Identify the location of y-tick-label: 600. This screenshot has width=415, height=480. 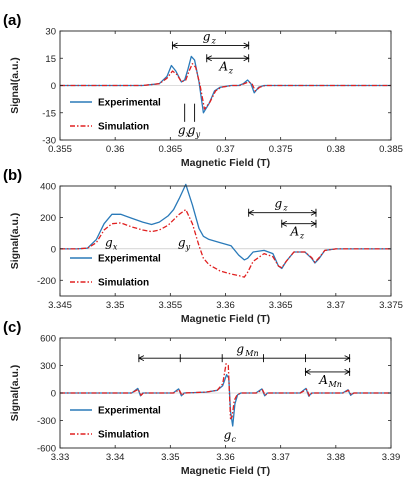
(48, 339).